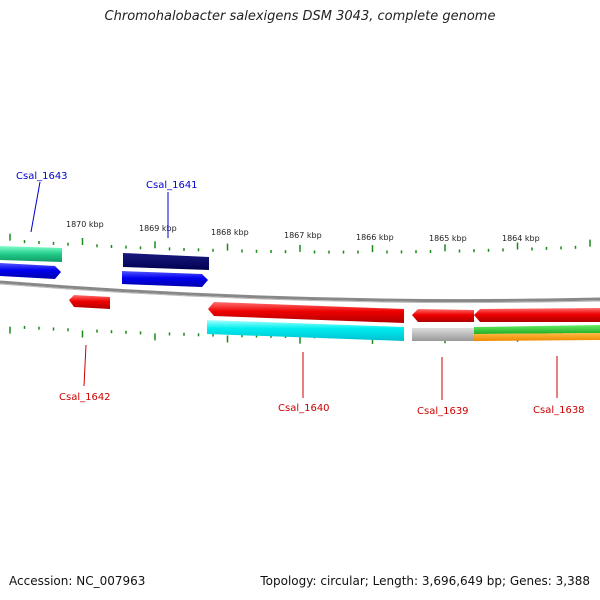 This screenshot has width=600, height=600. I want to click on gene-csal-1640-arrow, so click(306, 312).